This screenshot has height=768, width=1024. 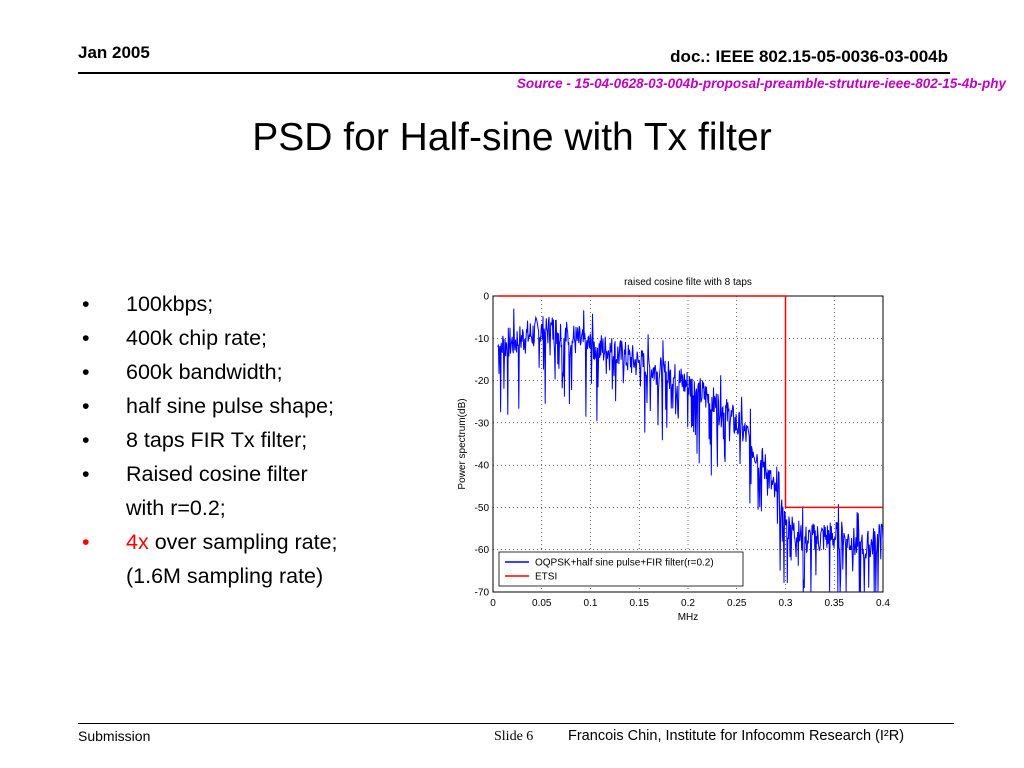 I want to click on x-tick-label: 0.05, so click(x=542, y=603).